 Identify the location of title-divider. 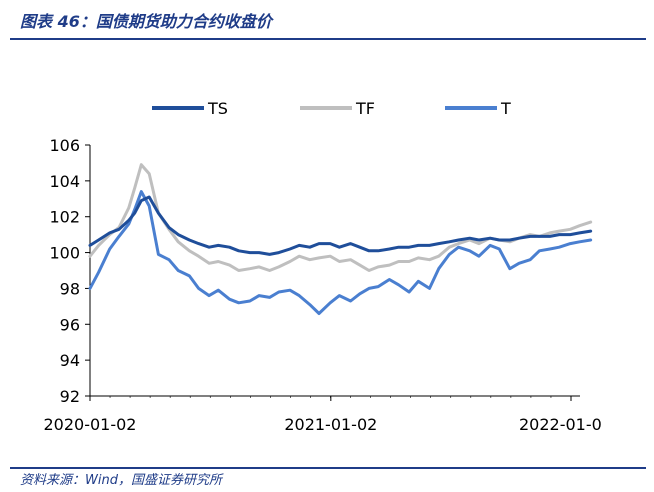
(328, 39).